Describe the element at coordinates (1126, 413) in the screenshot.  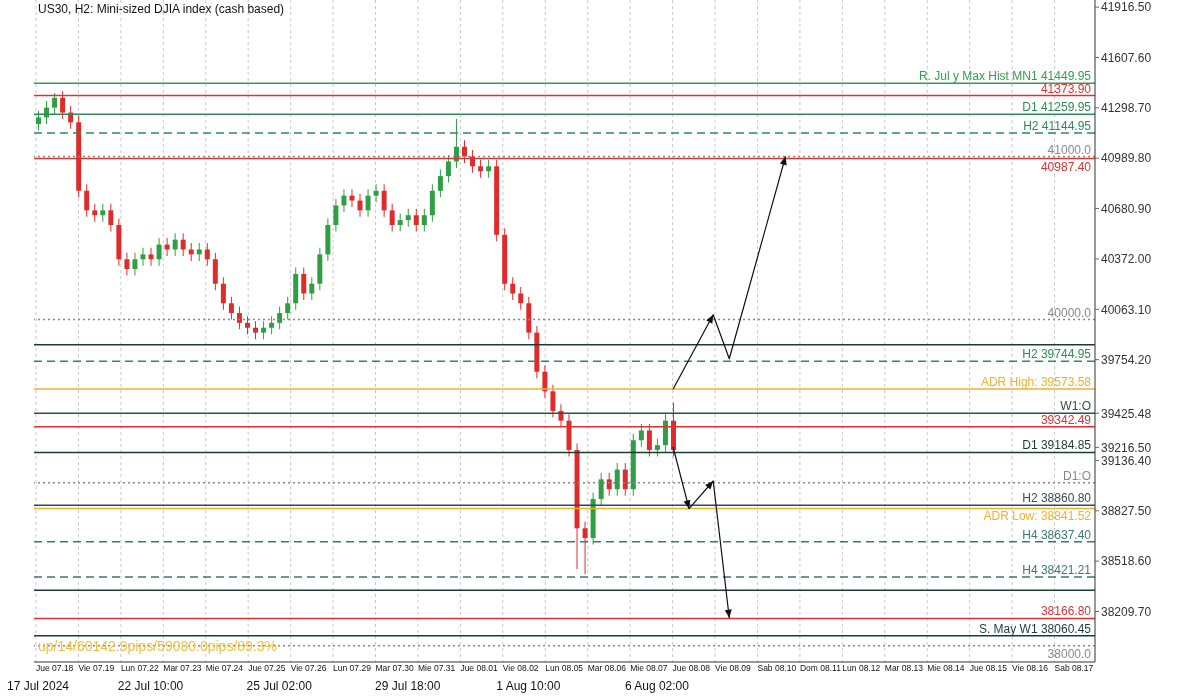
I see `y-tick-label: 39425.48` at that location.